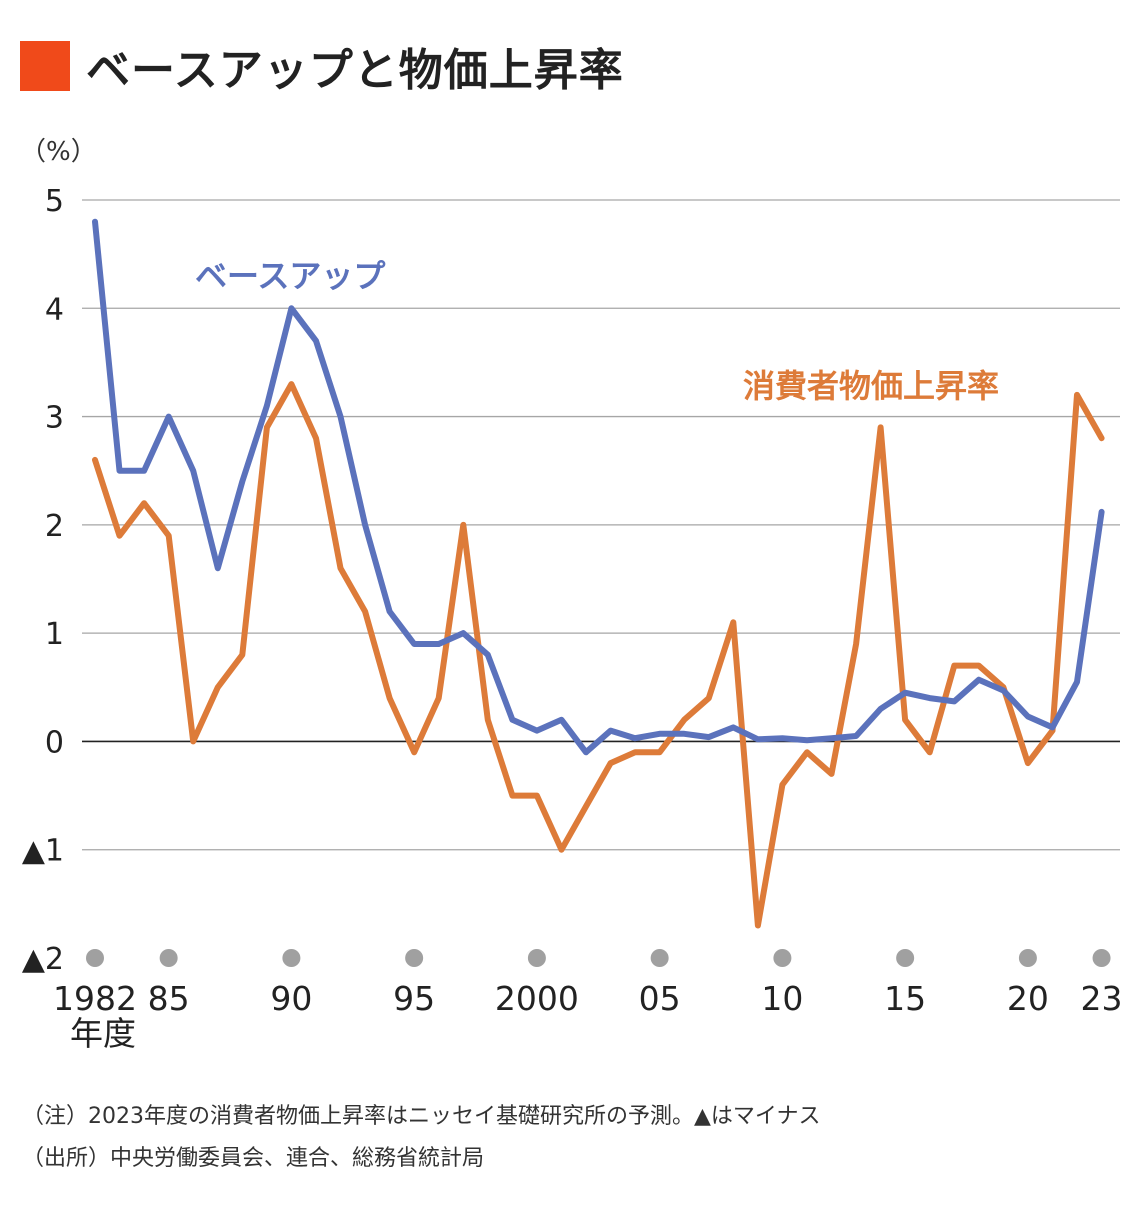 The height and width of the screenshot is (1210, 1140). I want to click on x-tick-label: 10, so click(782, 998).